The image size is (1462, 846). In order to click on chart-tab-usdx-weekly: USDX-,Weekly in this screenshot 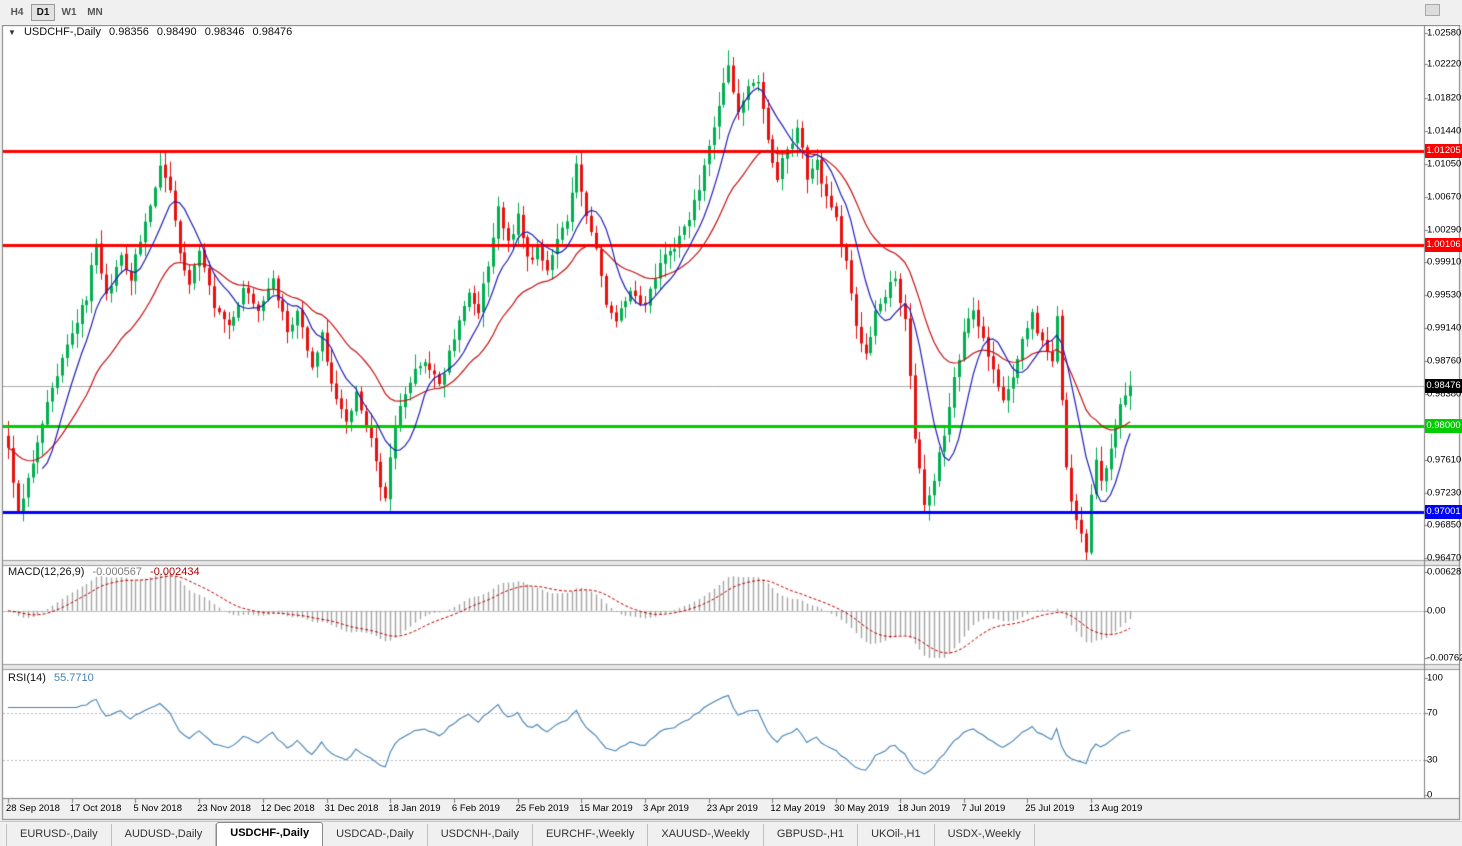, I will do `click(985, 835)`.